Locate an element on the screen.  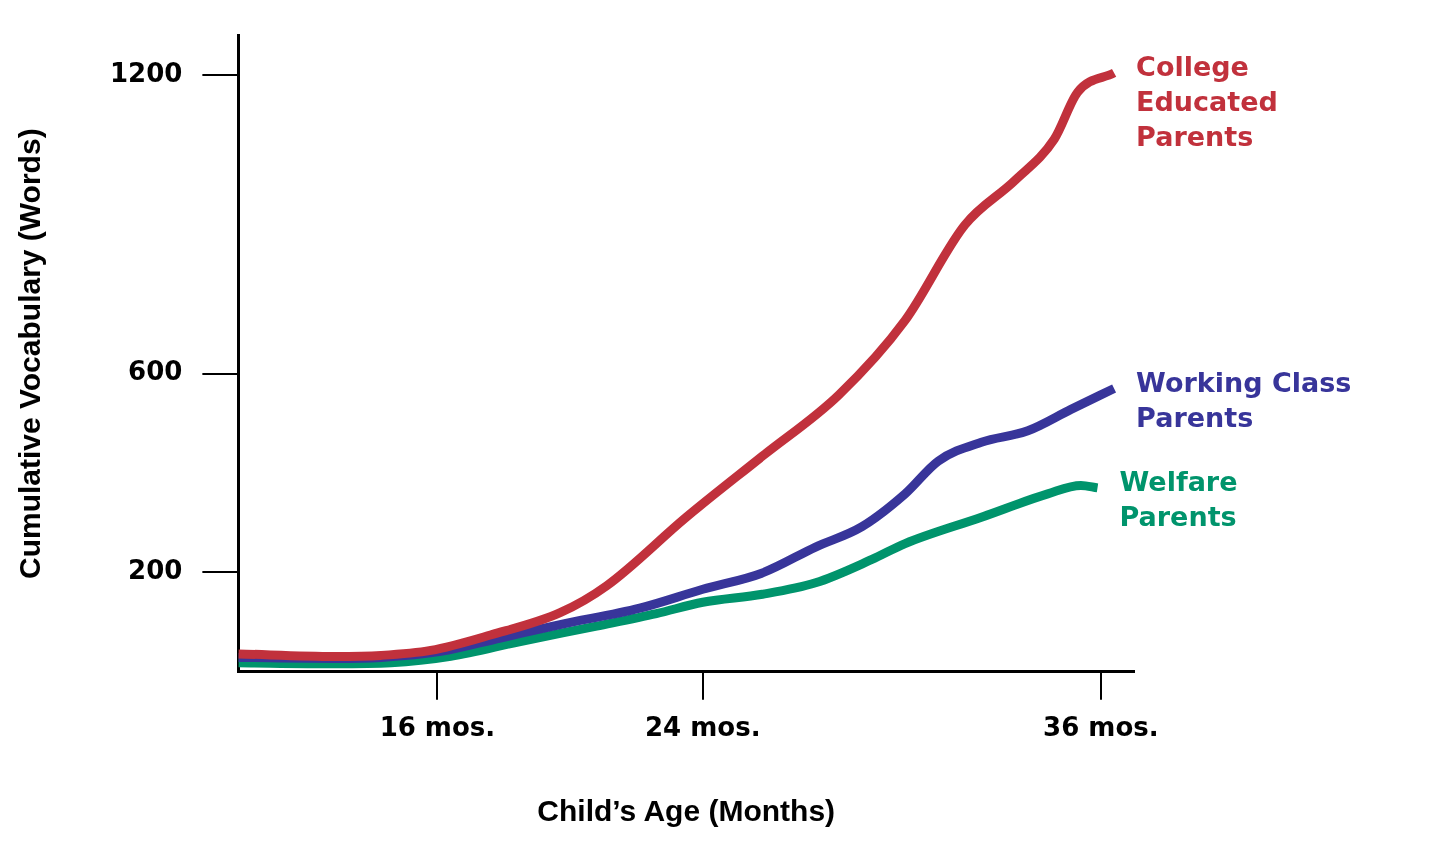
series-label: Welfare Parents is located at coordinates (1178, 498).